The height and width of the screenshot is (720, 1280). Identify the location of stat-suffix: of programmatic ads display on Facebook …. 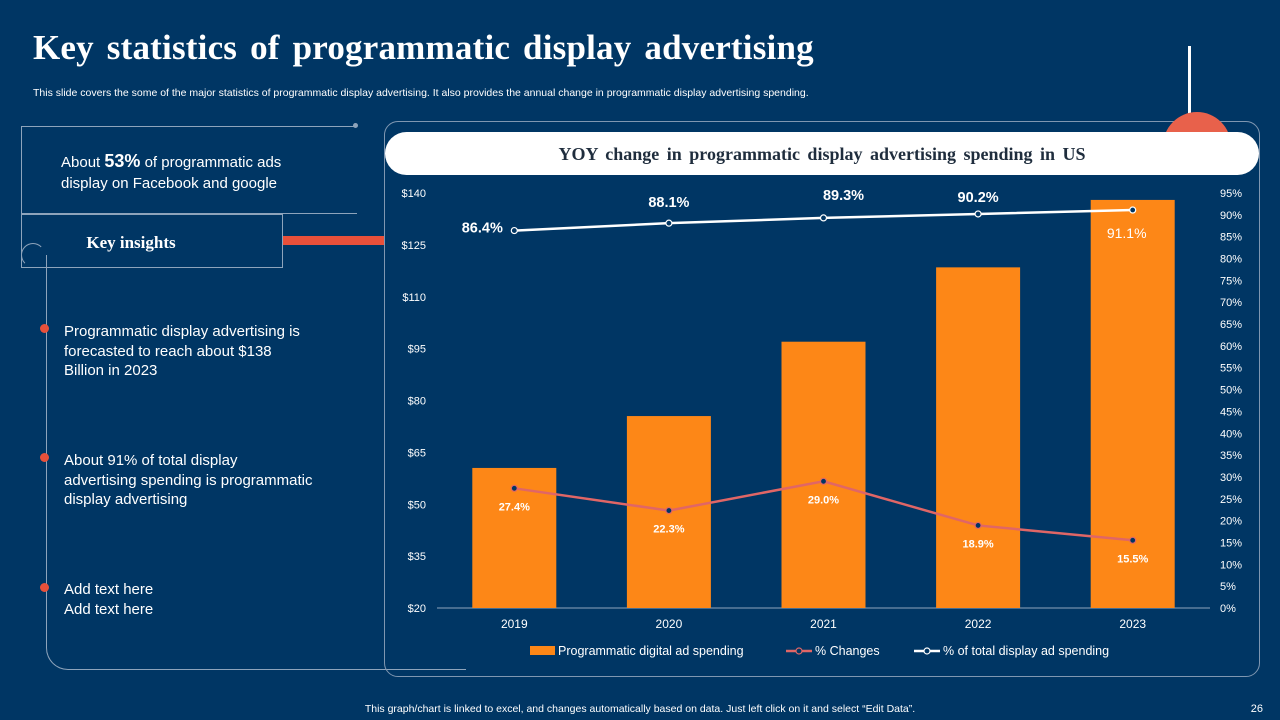
(171, 173).